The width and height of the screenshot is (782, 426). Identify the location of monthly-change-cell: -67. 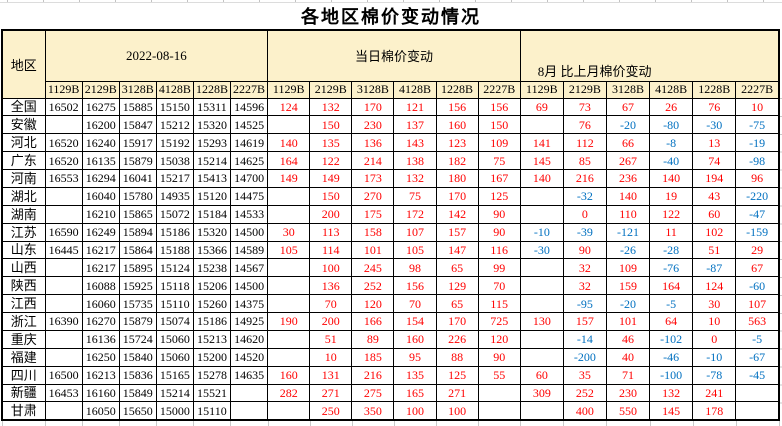
(757, 357).